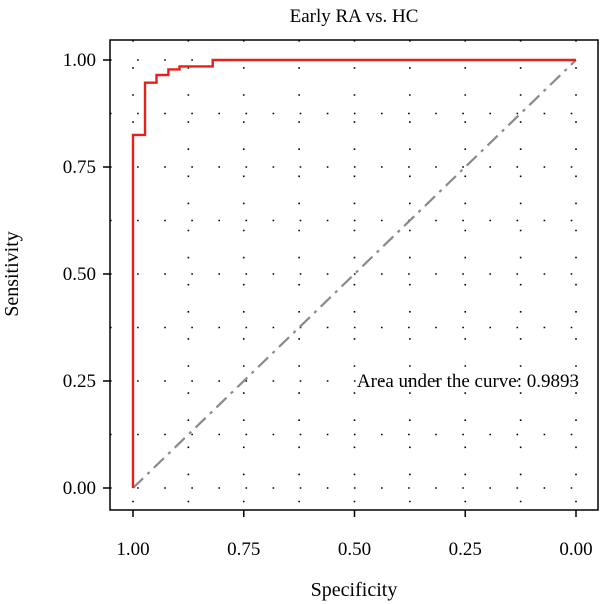  Describe the element at coordinates (79, 274) in the screenshot. I see `y-tick-label: 0.50` at that location.